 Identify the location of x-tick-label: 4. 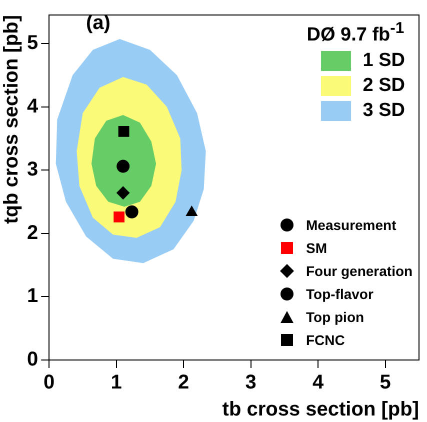
(318, 383).